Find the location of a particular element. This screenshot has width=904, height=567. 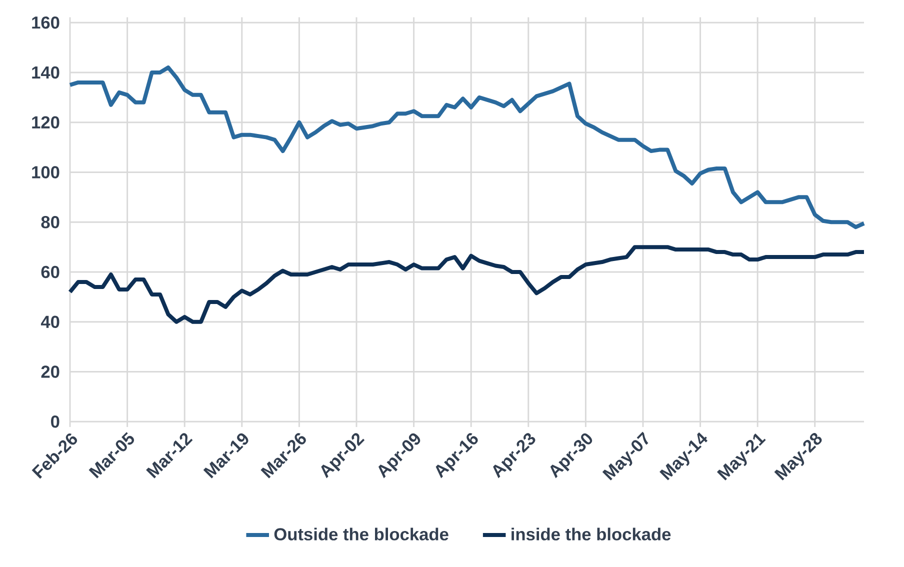

legend-label: inside the blockade is located at coordinates (591, 534).